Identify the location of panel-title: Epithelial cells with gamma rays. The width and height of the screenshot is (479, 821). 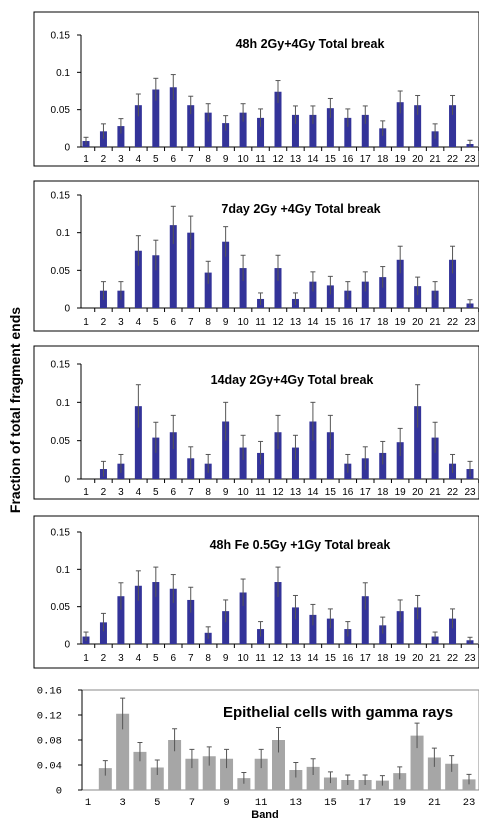
(338, 712).